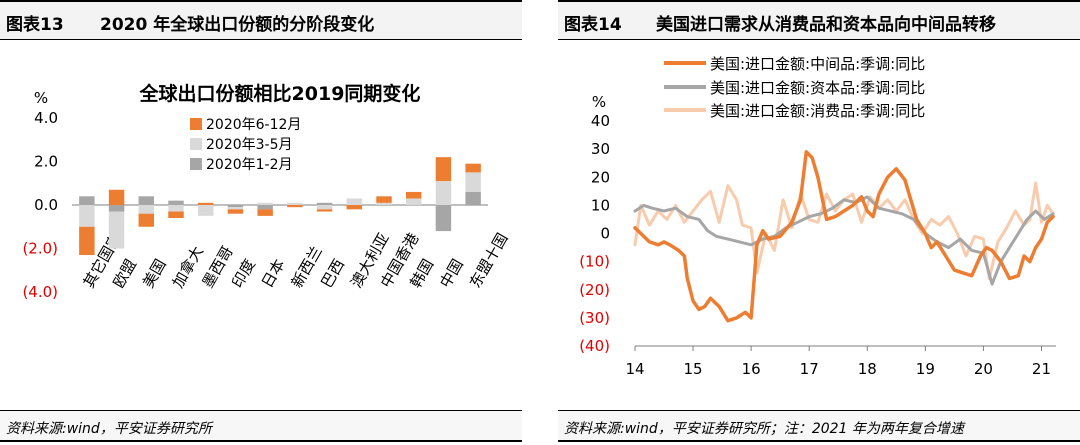 This screenshot has width=1080, height=445. Describe the element at coordinates (867, 369) in the screenshot. I see `x-tick-label: 18` at that location.